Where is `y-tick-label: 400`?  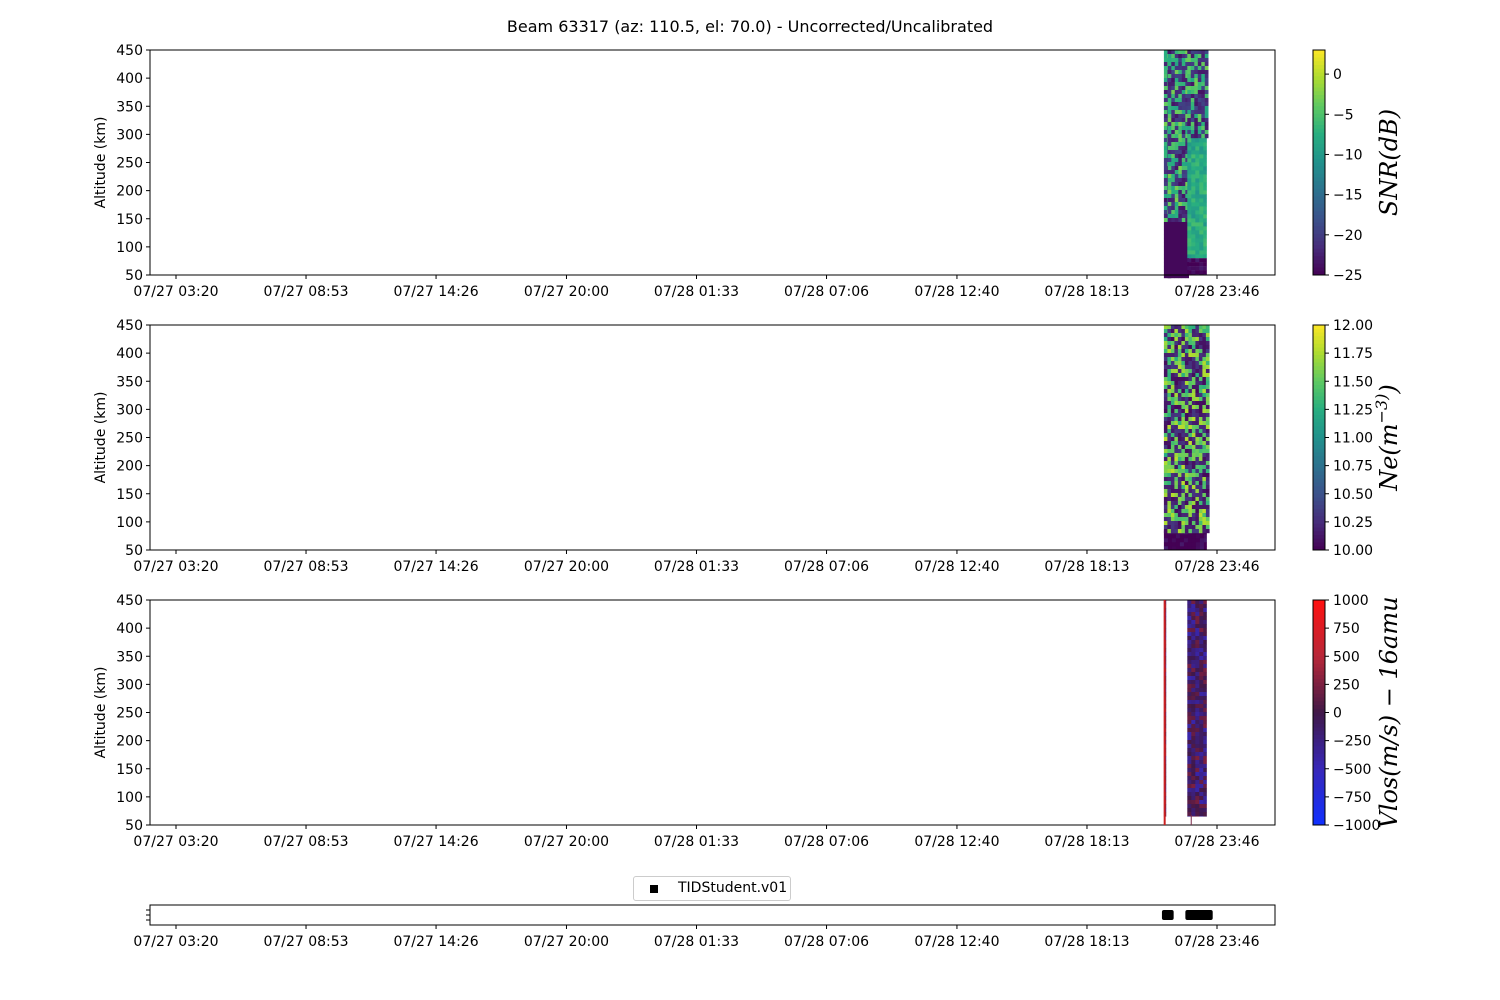
y-tick-label: 400 is located at coordinates (129, 629).